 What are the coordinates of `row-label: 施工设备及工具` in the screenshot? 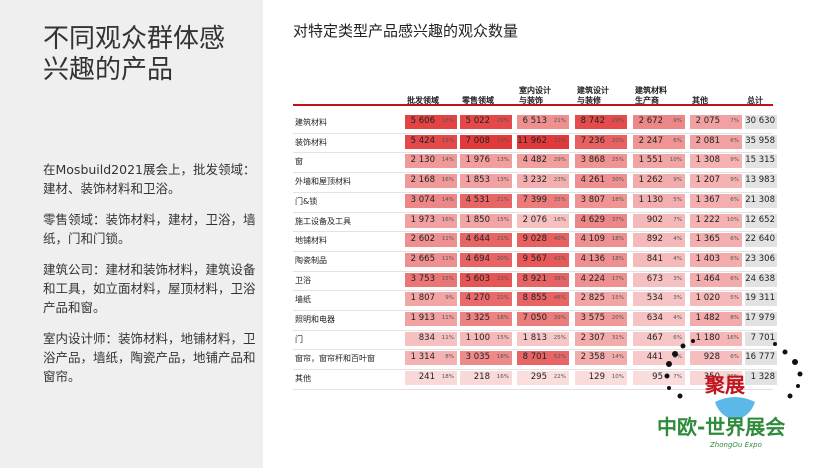 It's located at (323, 221).